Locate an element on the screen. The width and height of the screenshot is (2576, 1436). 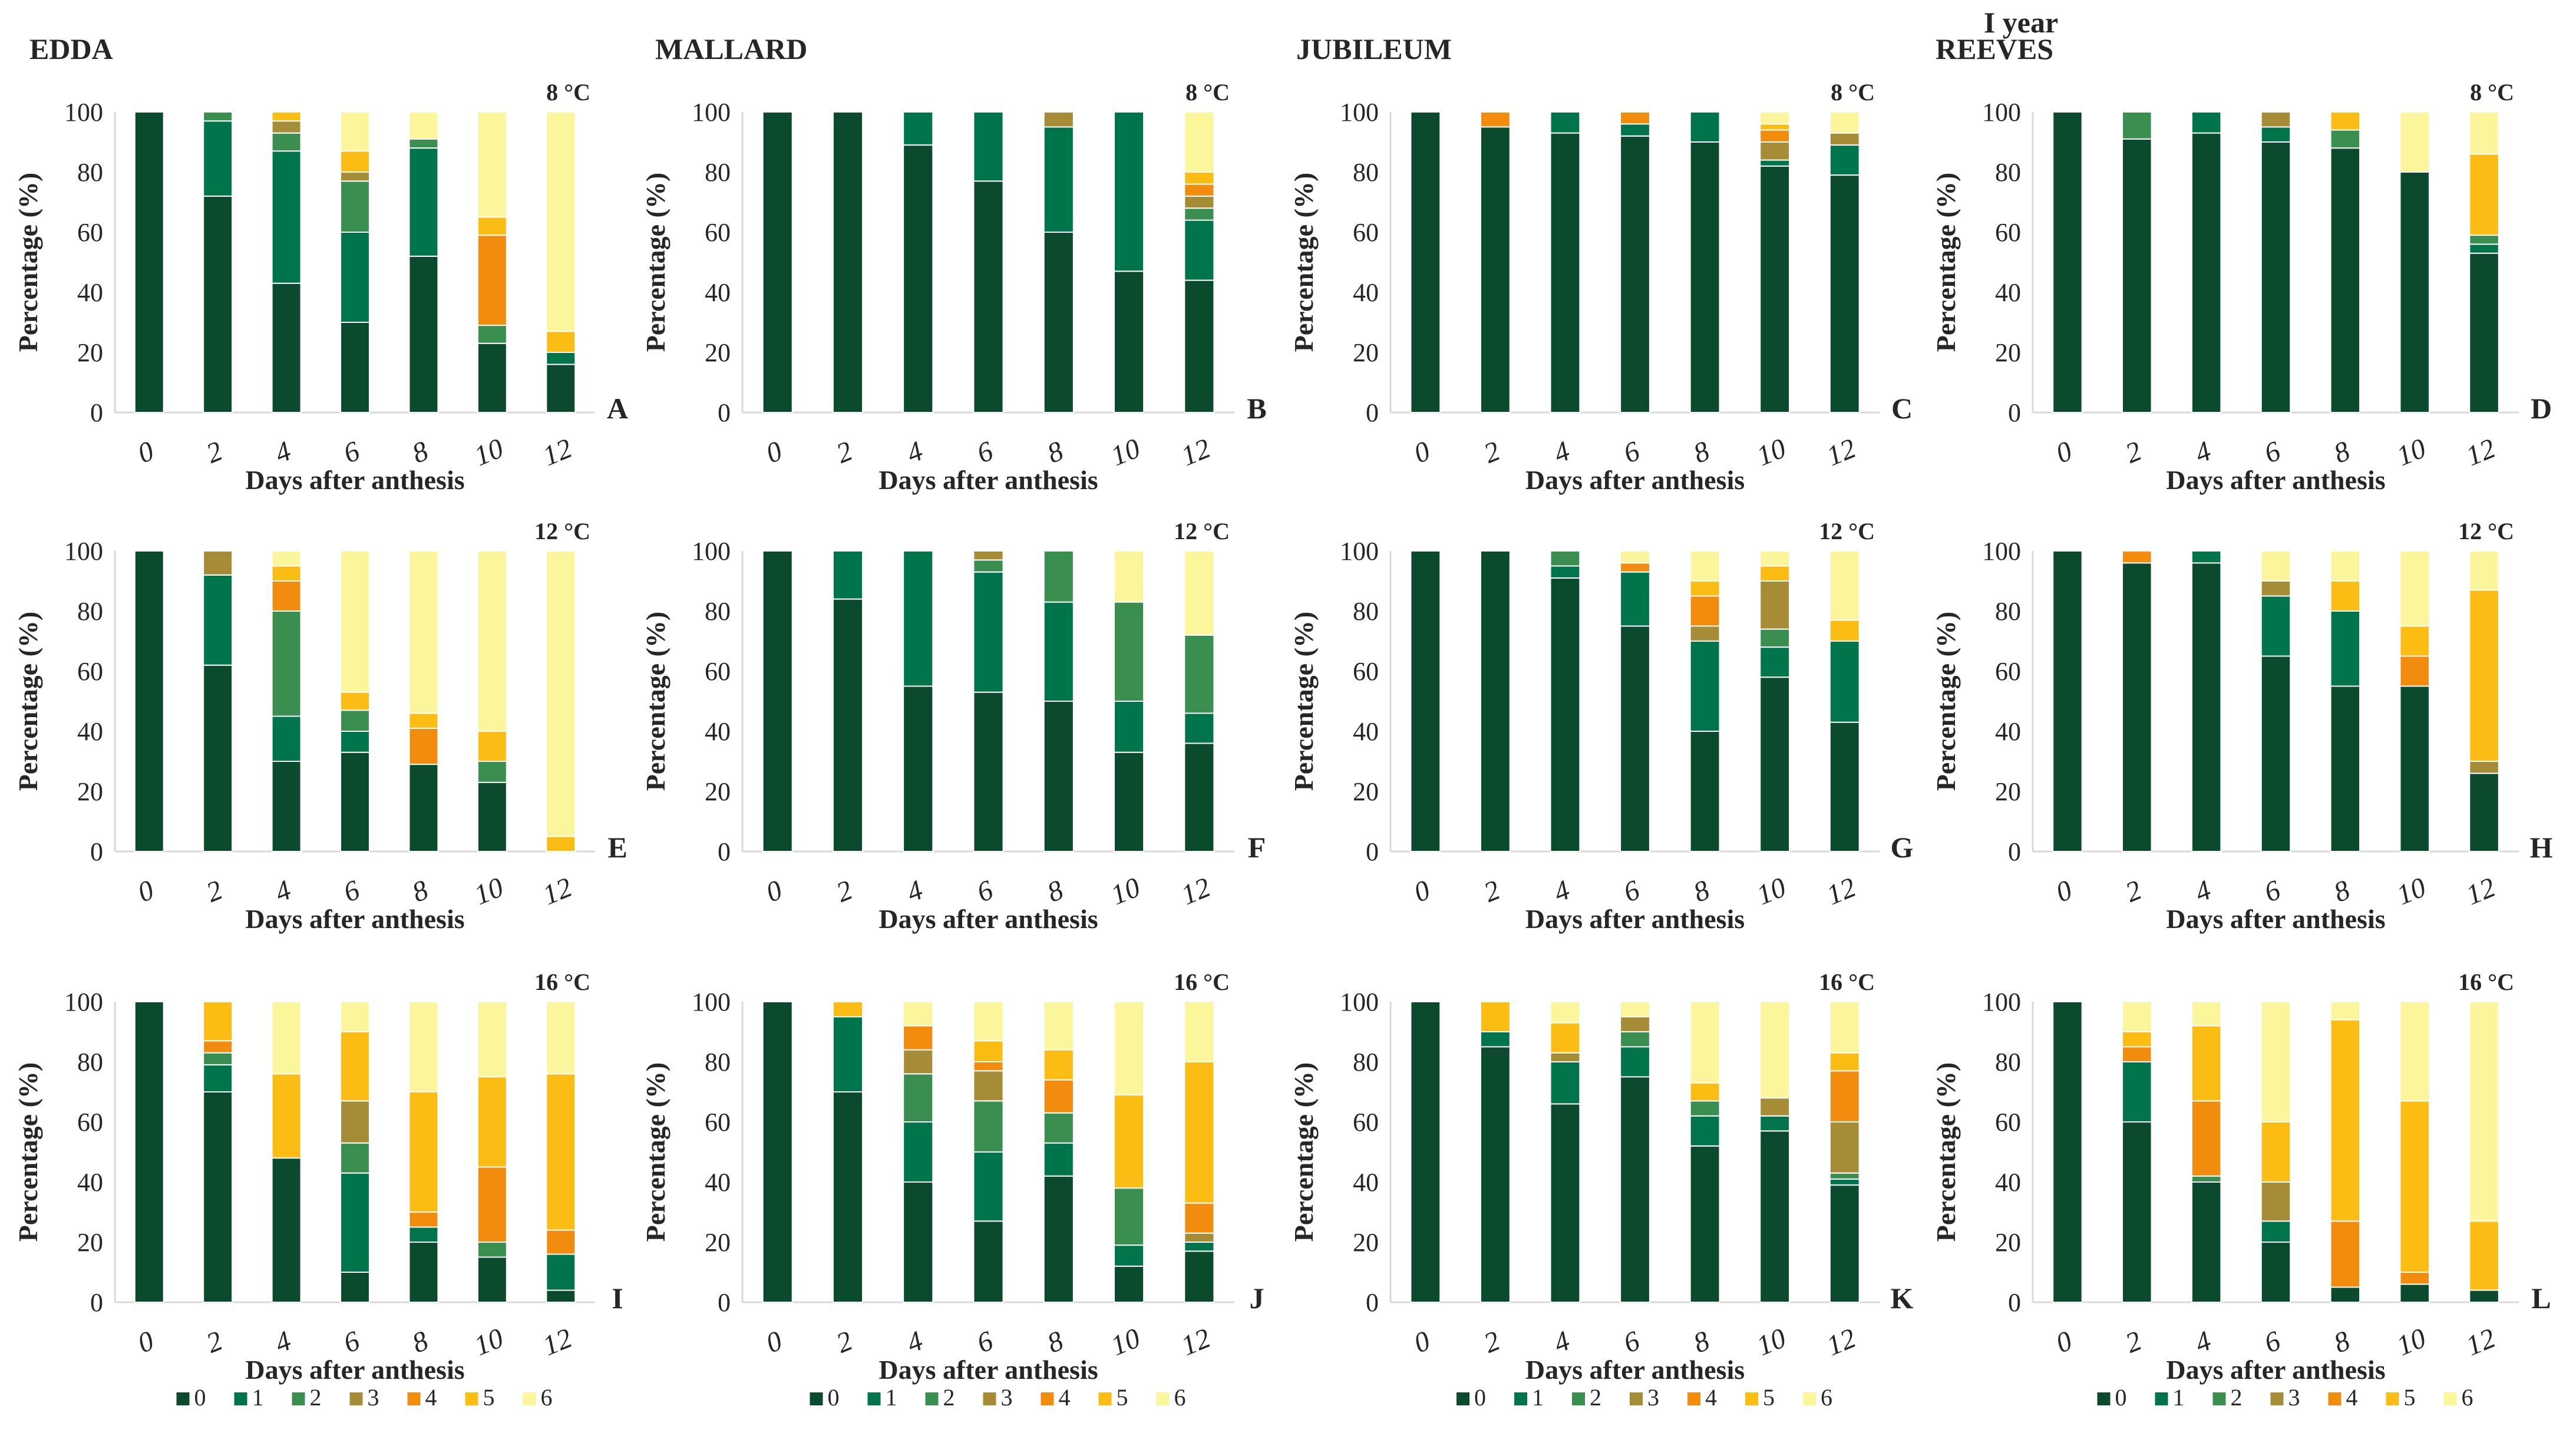
legend: 0 1 2 3 4 5 6 is located at coordinates (364, 1397).